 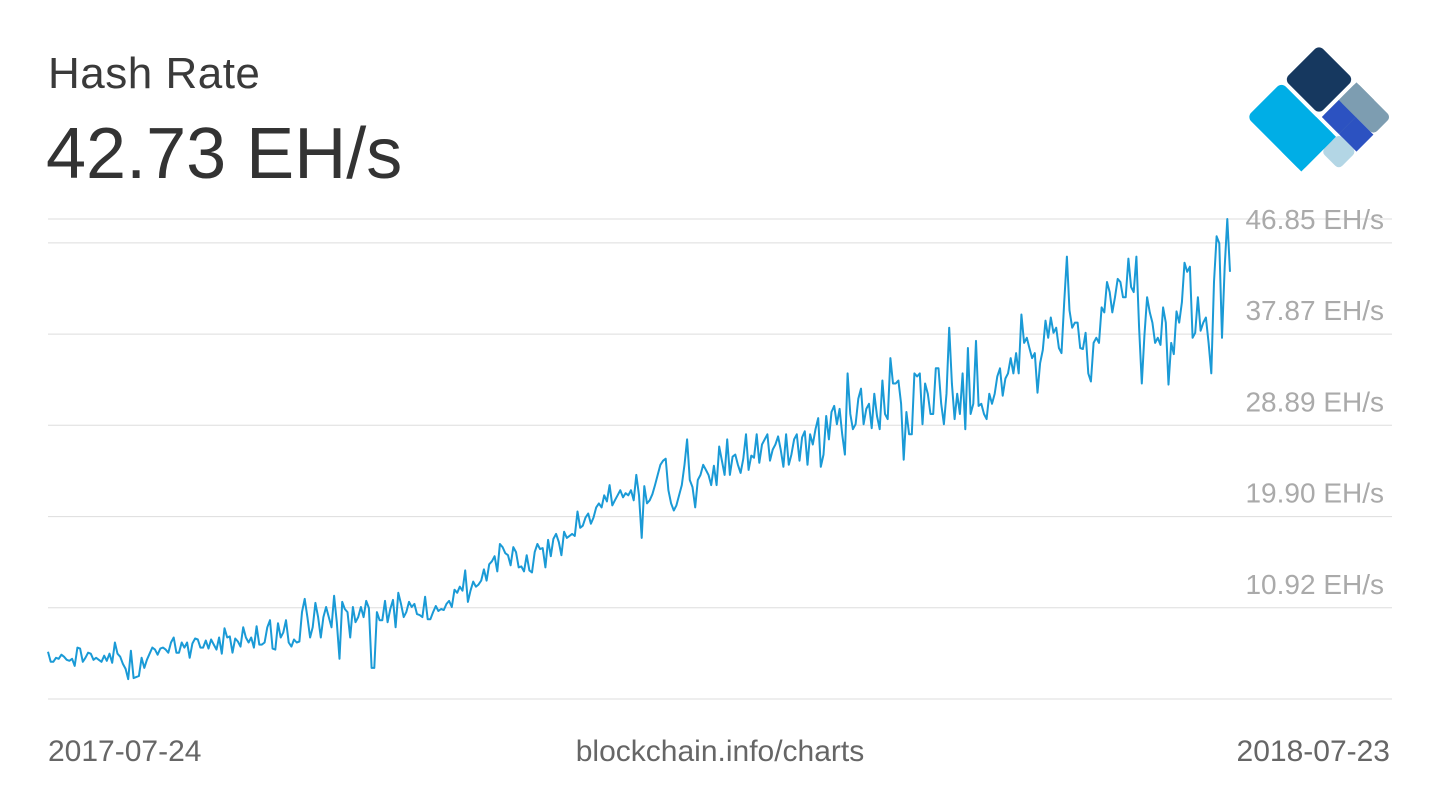 I want to click on y-tick-label: 37.87 EH/s, so click(x=1314, y=310).